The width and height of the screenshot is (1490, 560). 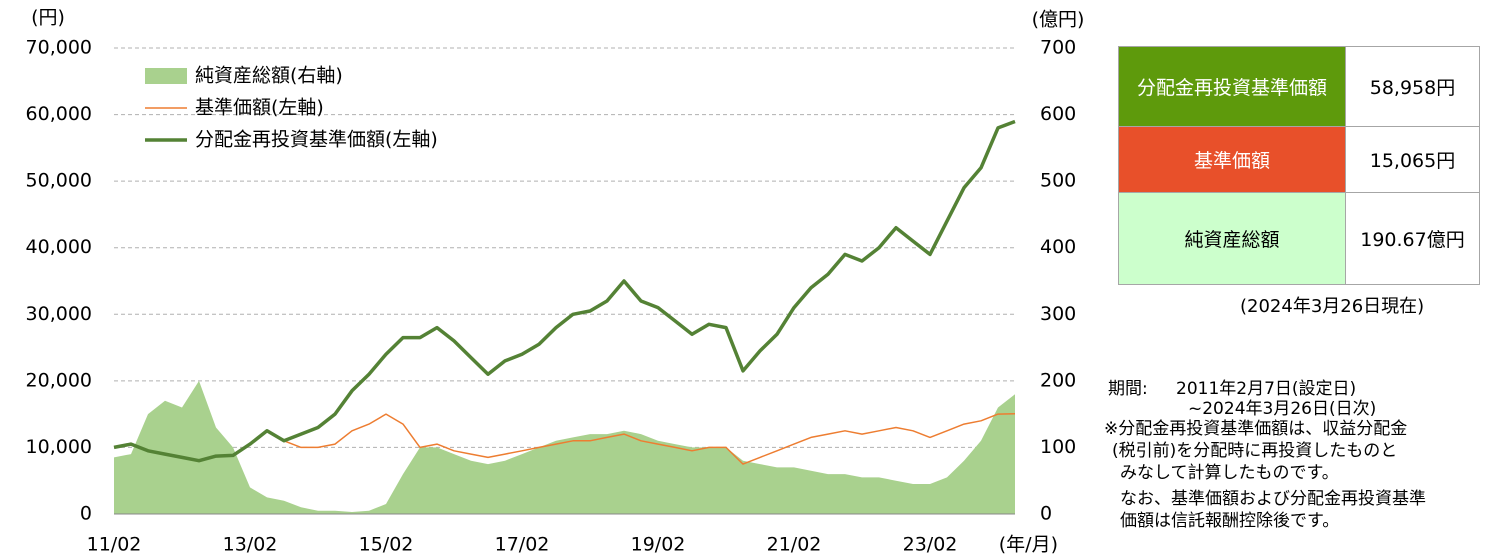 I want to click on table-value: 15,065円, so click(x=1412, y=159).